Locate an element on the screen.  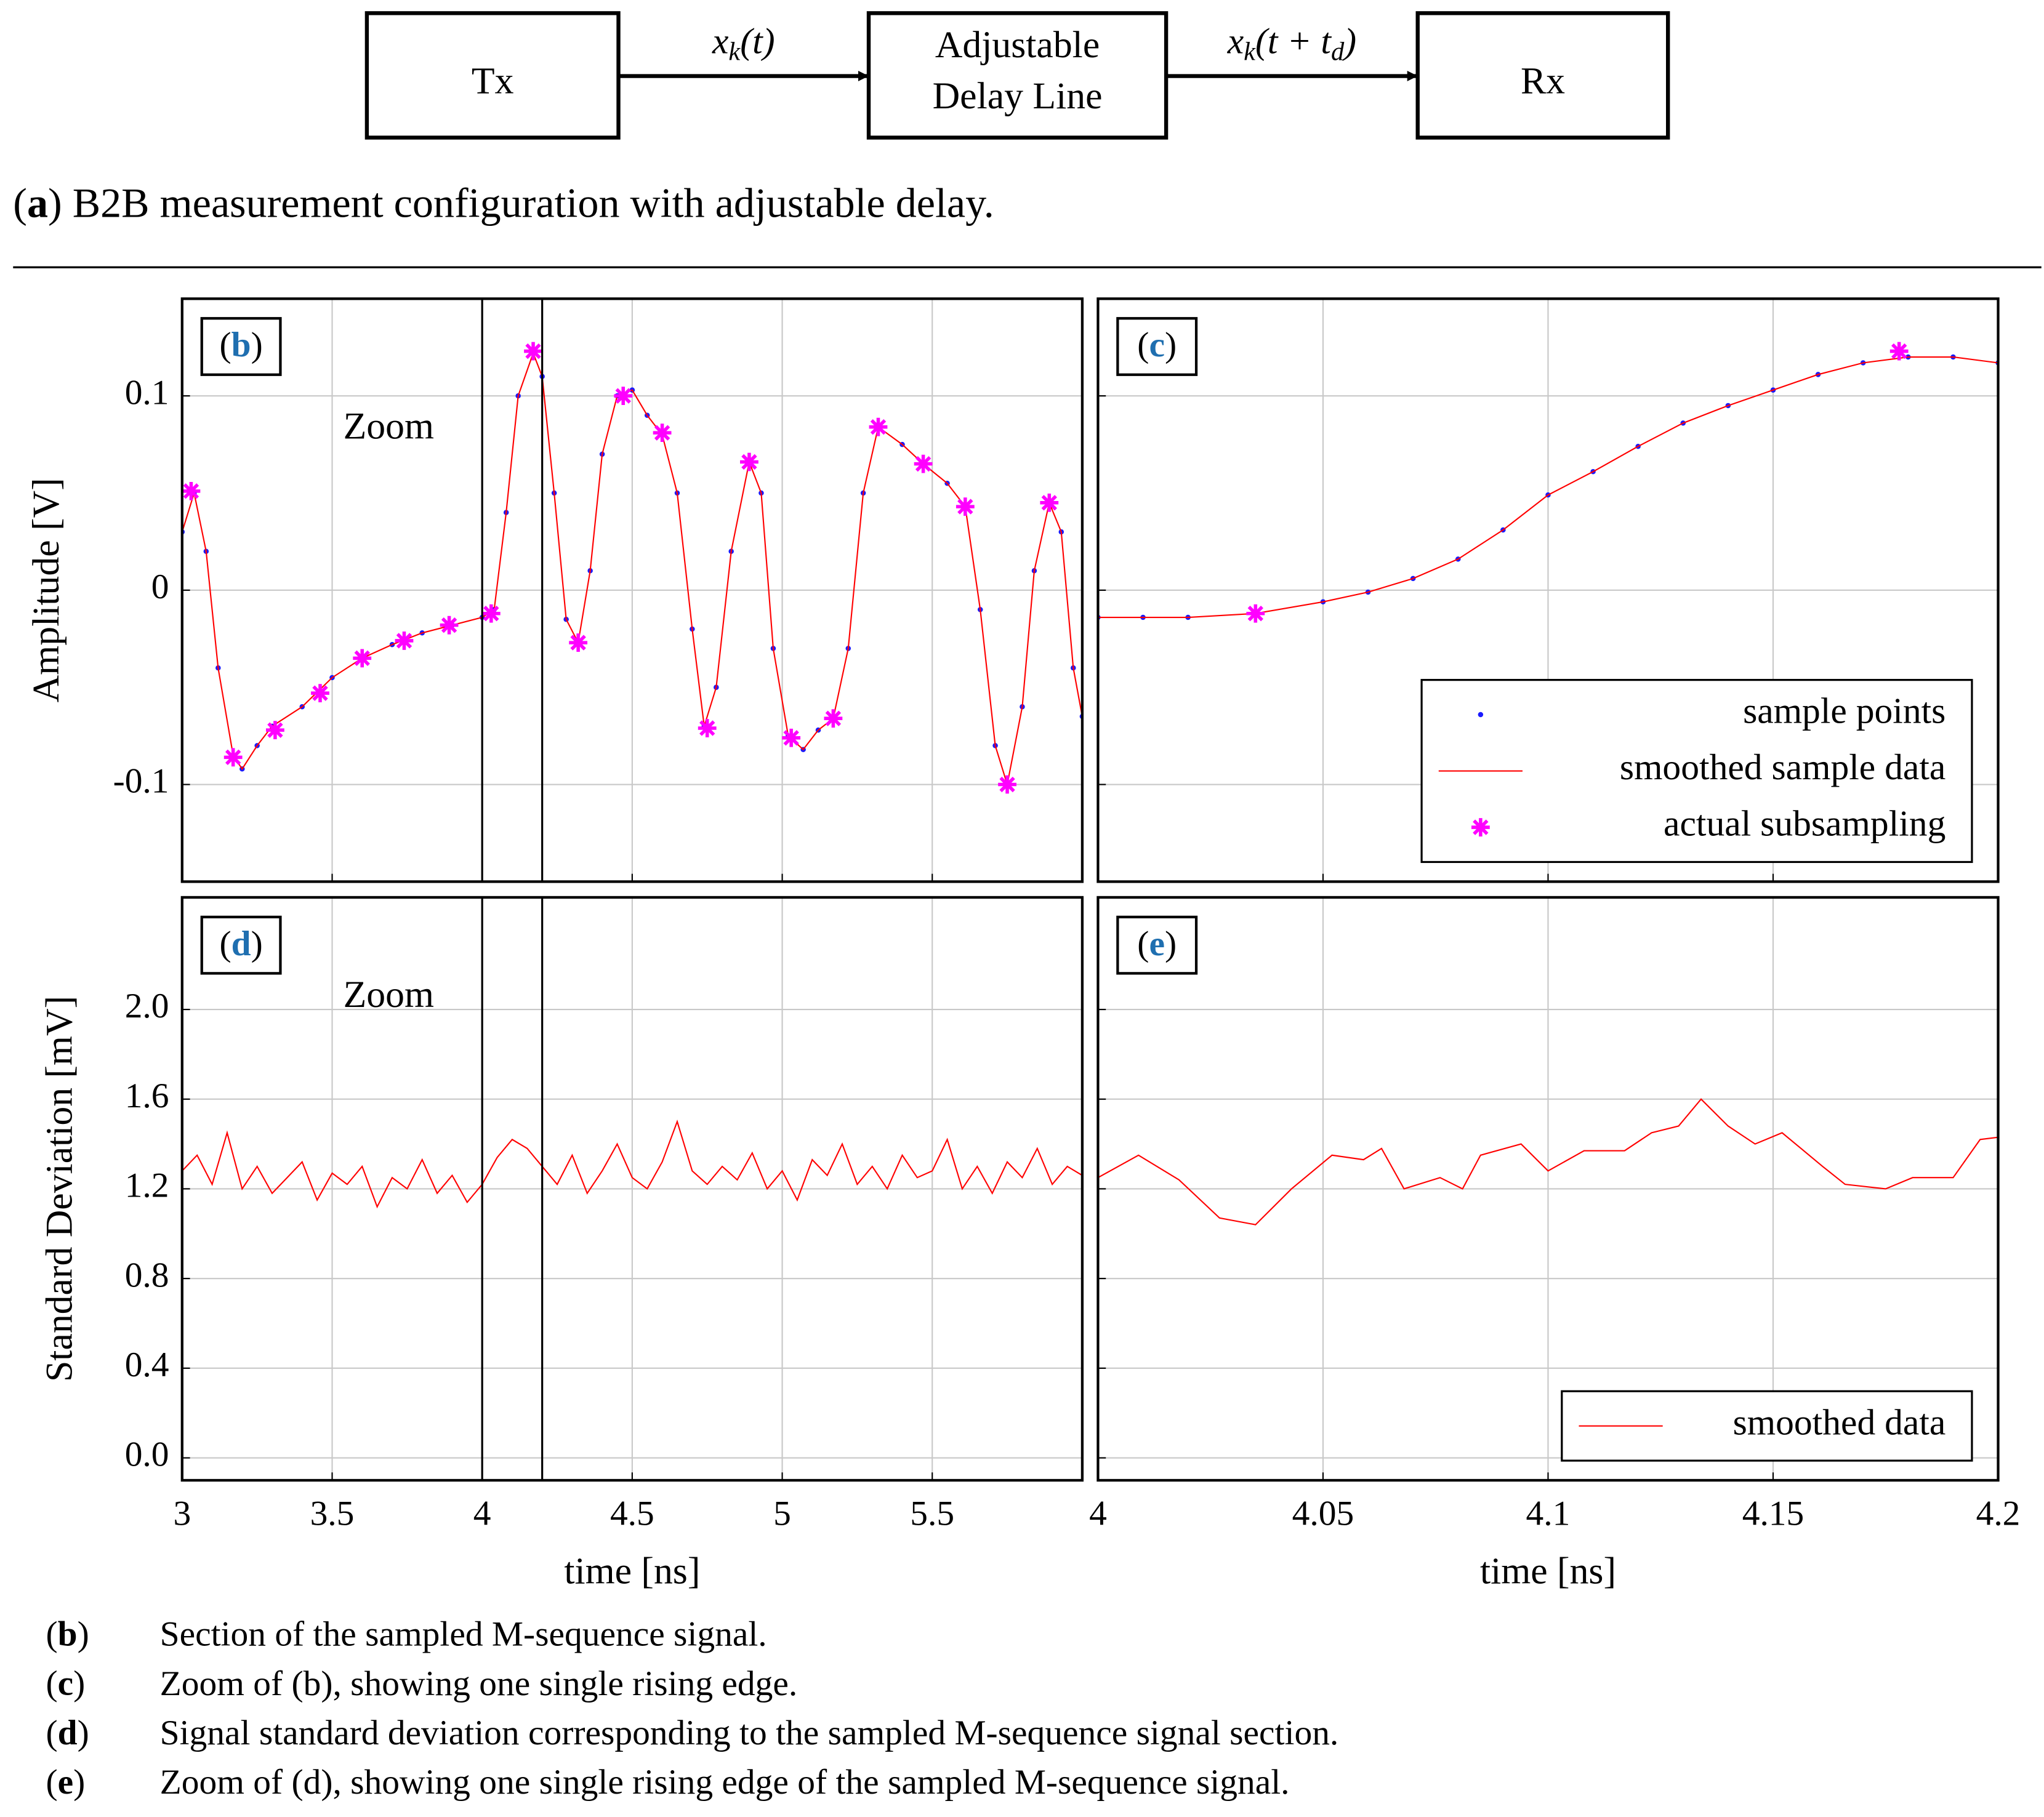
y-tick-label: 2.0 is located at coordinates (147, 1006).